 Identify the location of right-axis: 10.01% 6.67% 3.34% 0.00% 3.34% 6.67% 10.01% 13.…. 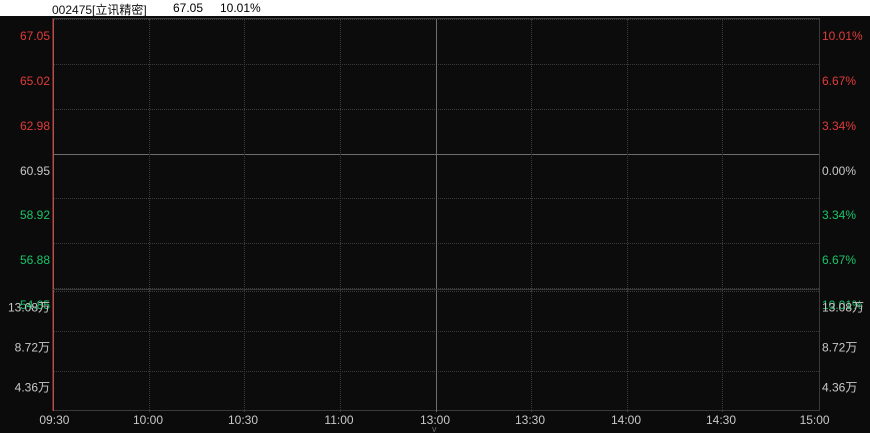
(846, 214).